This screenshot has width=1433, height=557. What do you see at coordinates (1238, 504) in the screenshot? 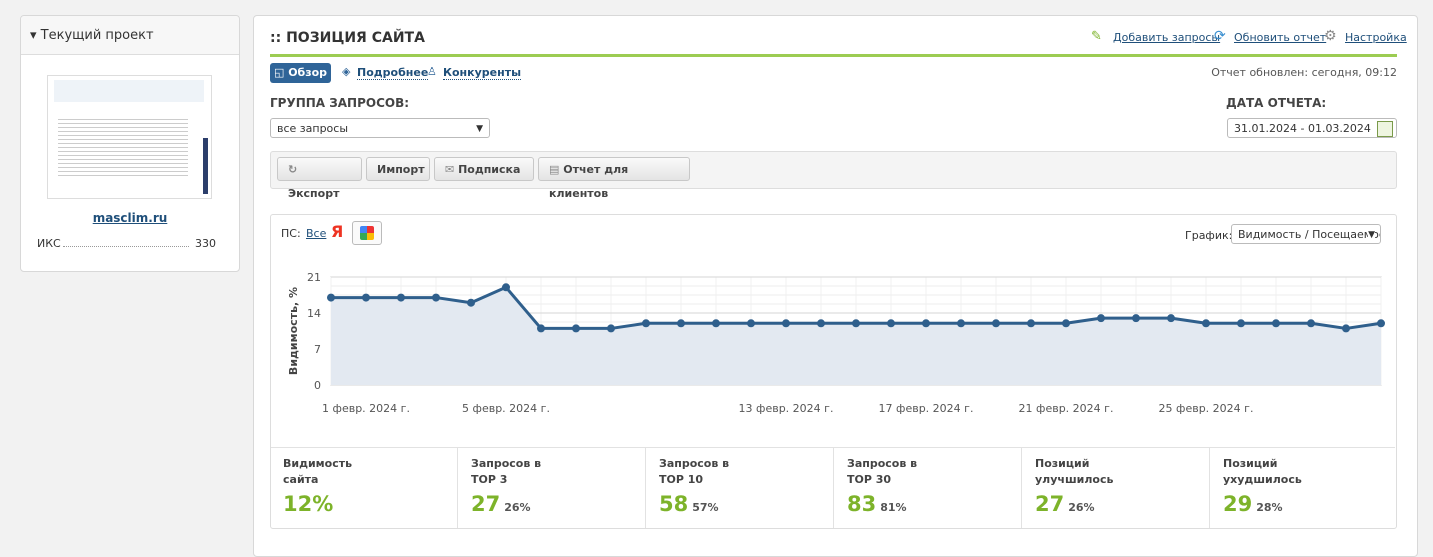
I see `stat-value: 29` at bounding box center [1238, 504].